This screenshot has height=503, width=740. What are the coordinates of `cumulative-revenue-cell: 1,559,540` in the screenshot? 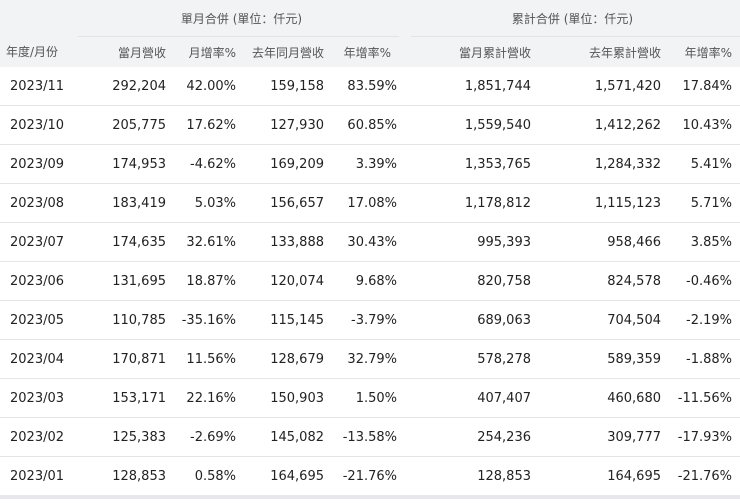 It's located at (472, 125).